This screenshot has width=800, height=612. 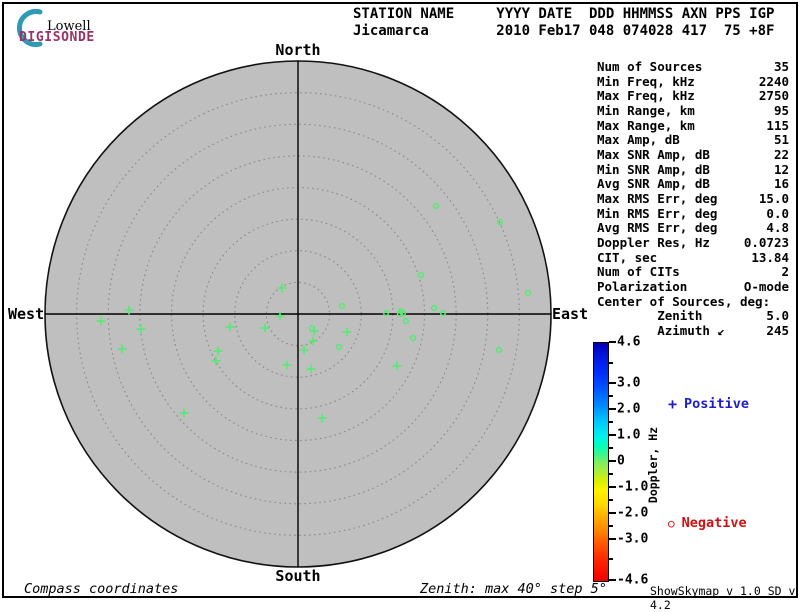 I want to click on stat-value: 245, so click(x=777, y=330).